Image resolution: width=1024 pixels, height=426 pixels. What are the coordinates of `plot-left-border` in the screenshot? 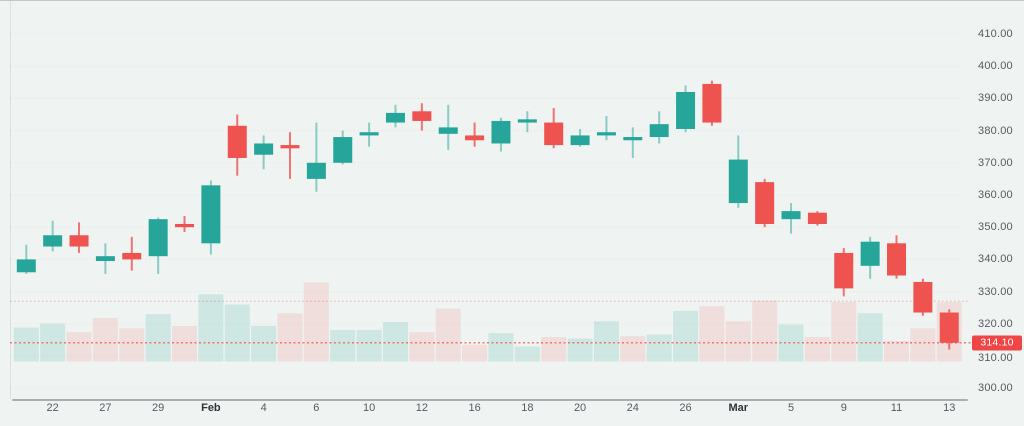 It's located at (10, 200).